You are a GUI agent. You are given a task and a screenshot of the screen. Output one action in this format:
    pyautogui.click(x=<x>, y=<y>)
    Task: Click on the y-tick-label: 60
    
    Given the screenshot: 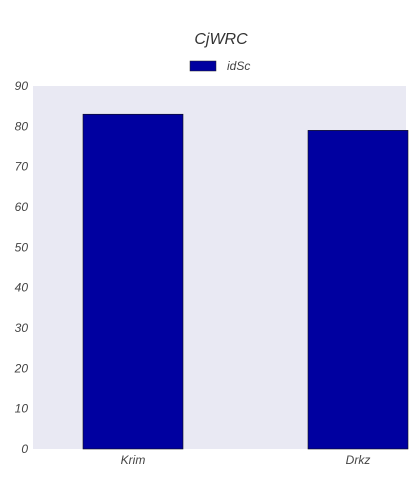 What is the action you would take?
    pyautogui.click(x=22, y=207)
    